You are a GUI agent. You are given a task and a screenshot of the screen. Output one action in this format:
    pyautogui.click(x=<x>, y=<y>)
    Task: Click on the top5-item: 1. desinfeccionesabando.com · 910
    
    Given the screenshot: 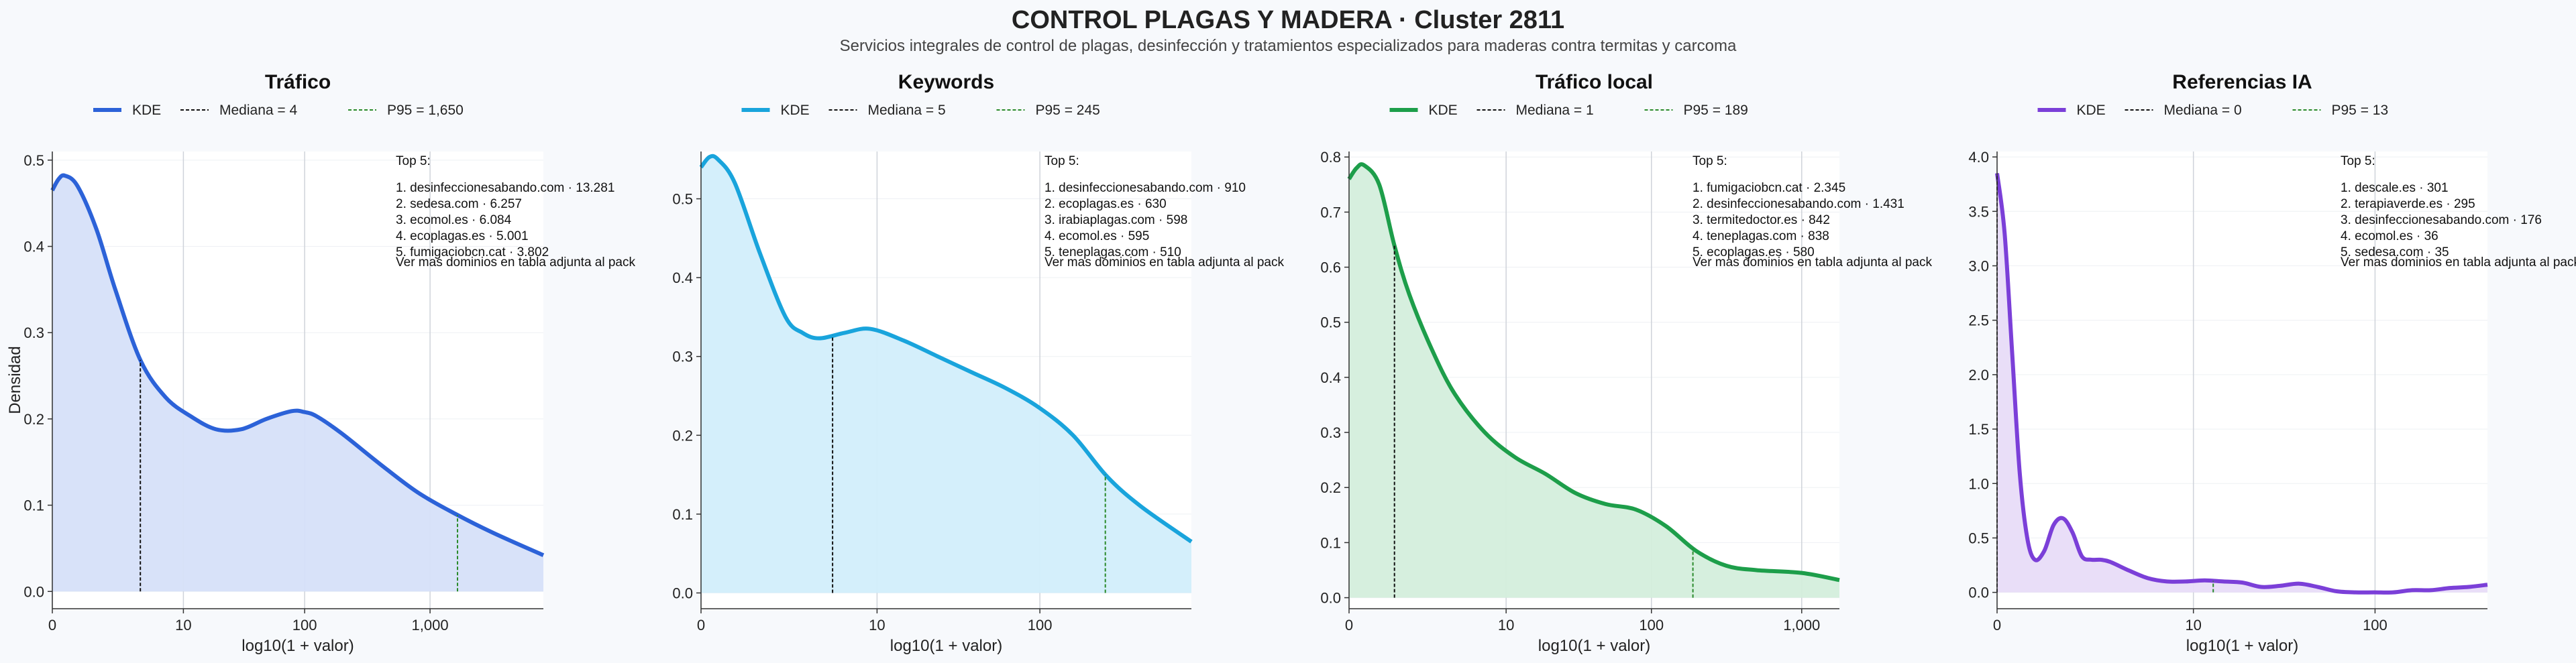 What is the action you would take?
    pyautogui.click(x=1145, y=188)
    